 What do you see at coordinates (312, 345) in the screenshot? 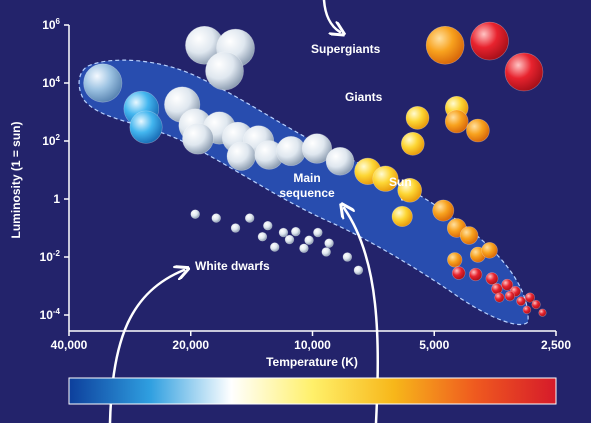
I see `x-tick-label: 10,000` at bounding box center [312, 345].